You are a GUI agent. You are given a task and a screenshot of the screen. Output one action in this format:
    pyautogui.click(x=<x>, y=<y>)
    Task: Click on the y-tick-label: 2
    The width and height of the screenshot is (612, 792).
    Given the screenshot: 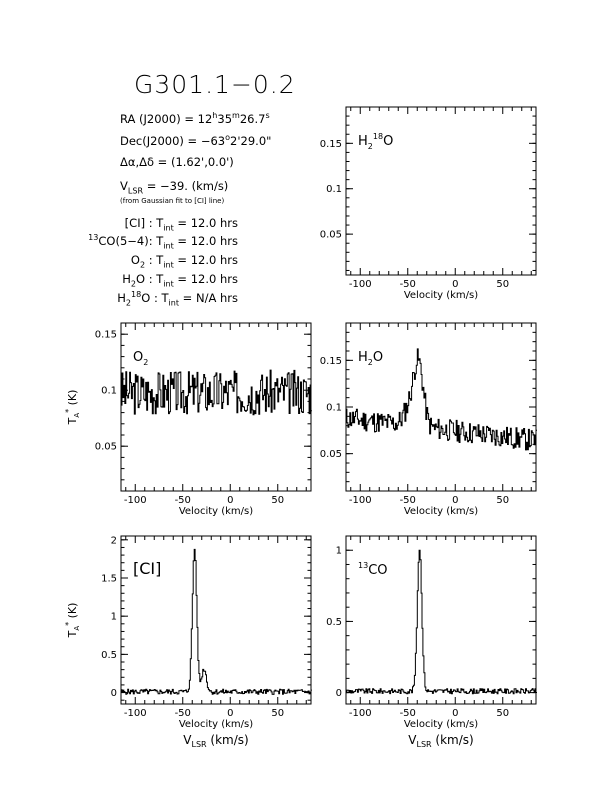 What is the action you would take?
    pyautogui.click(x=114, y=540)
    